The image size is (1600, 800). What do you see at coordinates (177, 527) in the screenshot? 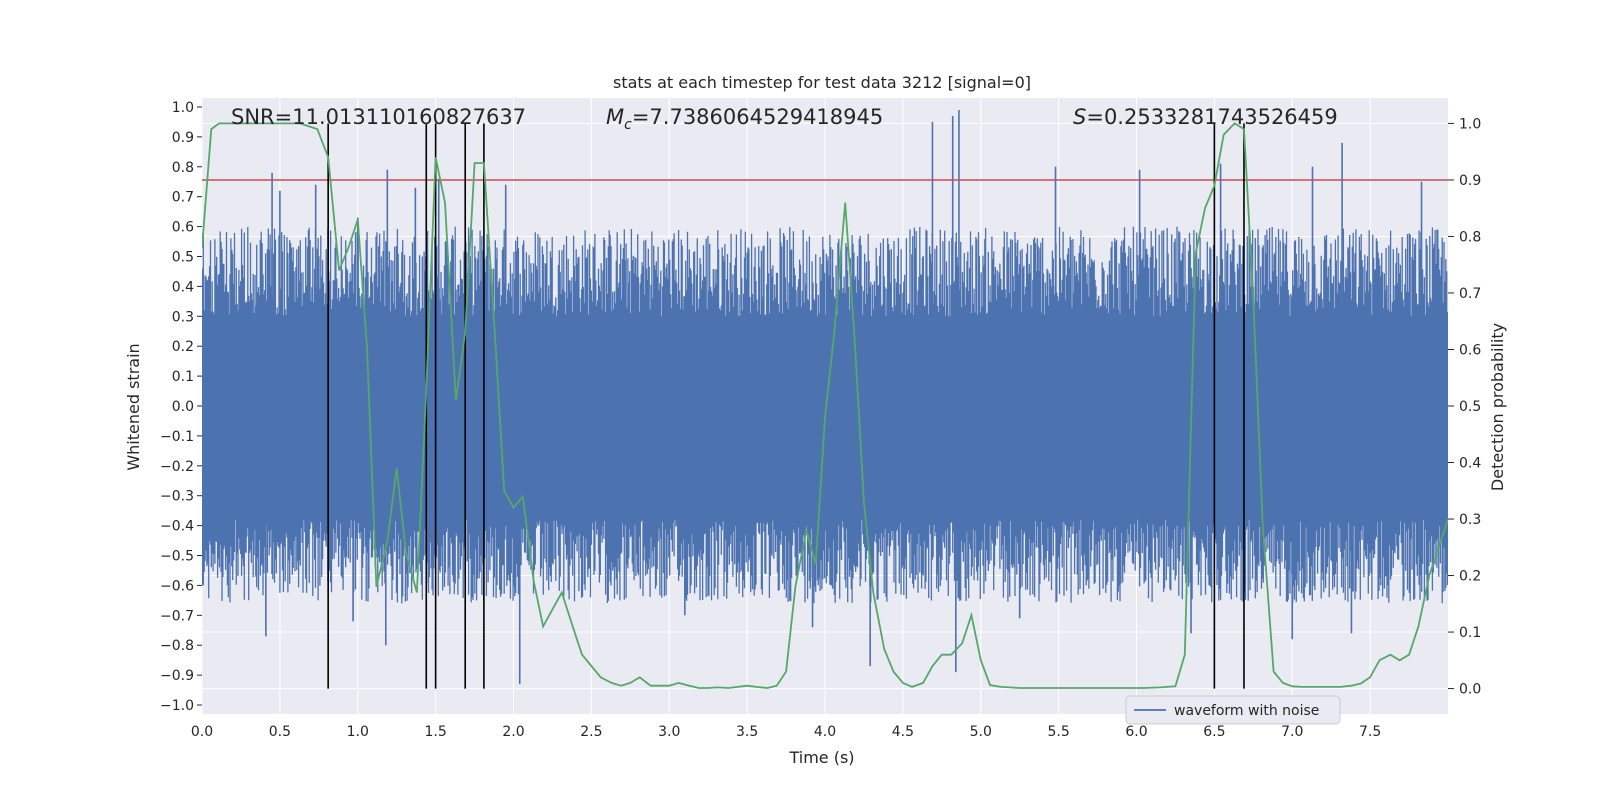
I see `y-tick-label: −0.4` at bounding box center [177, 527].